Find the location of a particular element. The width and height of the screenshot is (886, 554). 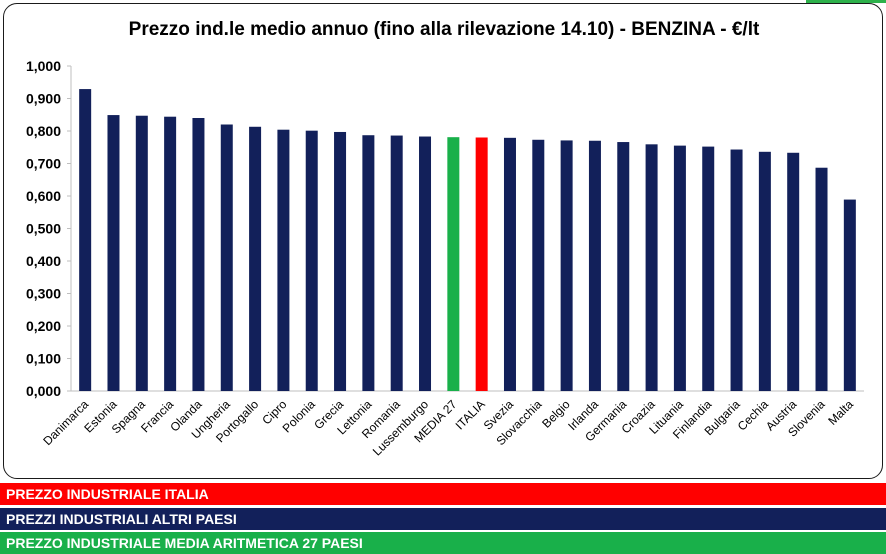

bar-danimarca is located at coordinates (85, 240).